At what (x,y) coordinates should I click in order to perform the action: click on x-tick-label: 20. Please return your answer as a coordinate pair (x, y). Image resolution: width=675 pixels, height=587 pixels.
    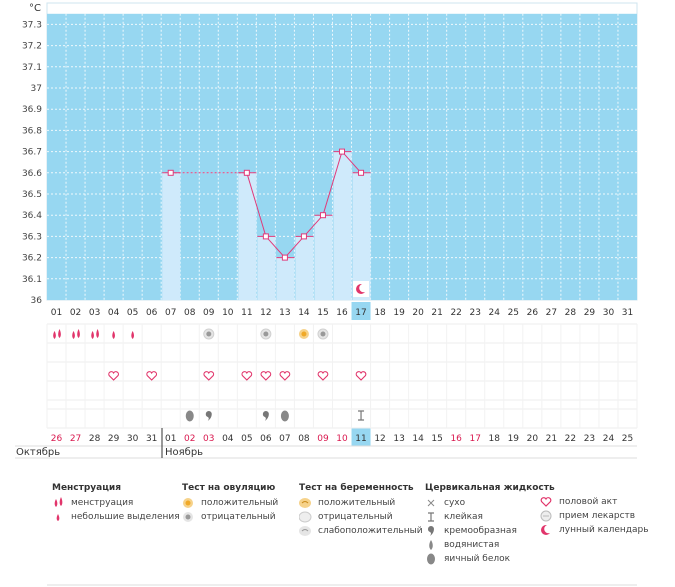
    Looking at the image, I should click on (418, 313).